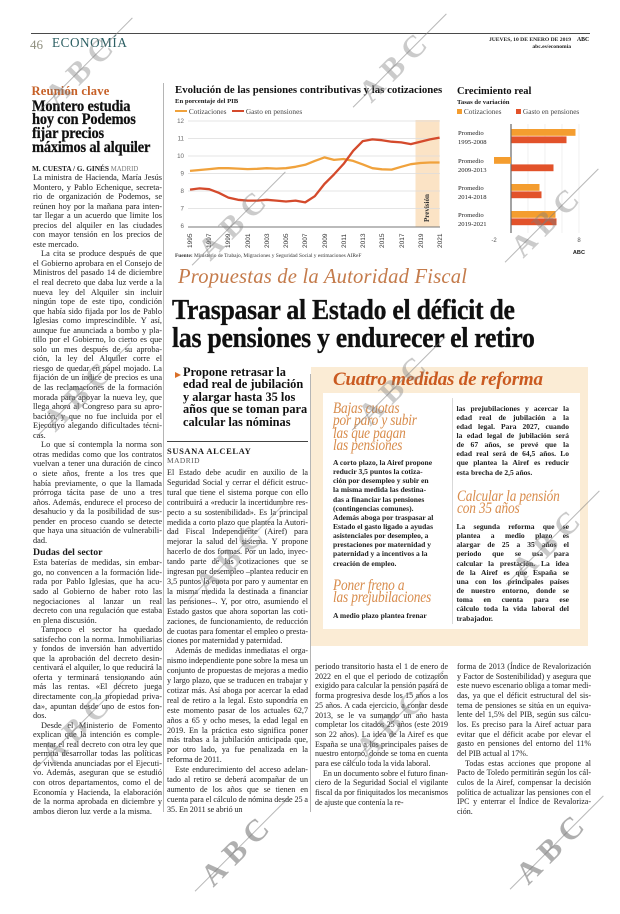 Image resolution: width=620 pixels, height=914 pixels. Describe the element at coordinates (248, 240) in the screenshot. I see `svg-text: 2001` at that location.